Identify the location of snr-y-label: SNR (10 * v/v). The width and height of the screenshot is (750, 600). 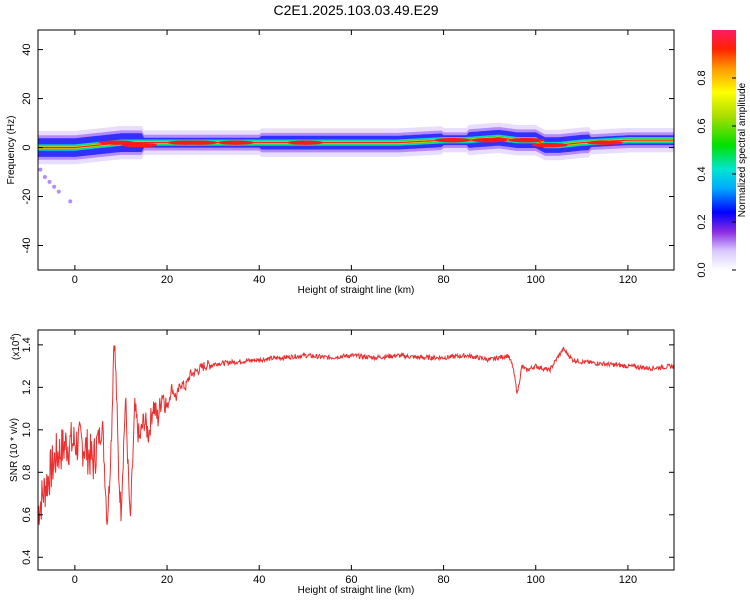
(14, 450).